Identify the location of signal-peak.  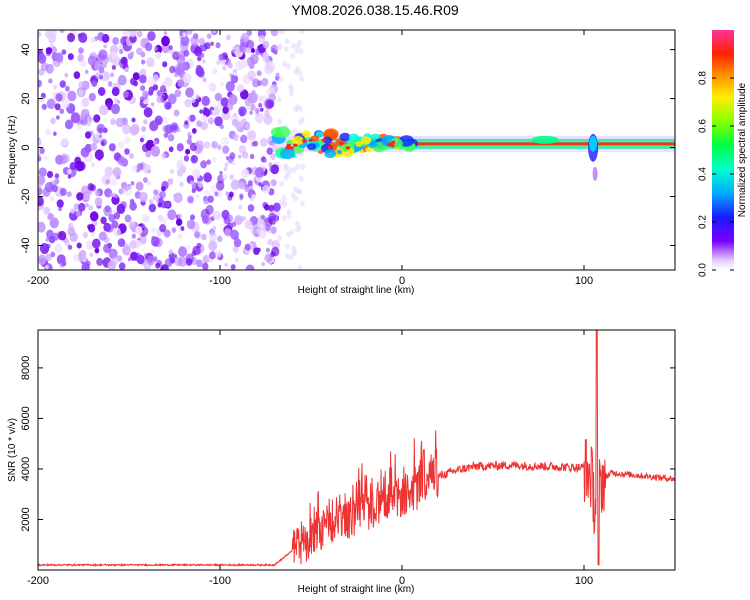
(323, 140).